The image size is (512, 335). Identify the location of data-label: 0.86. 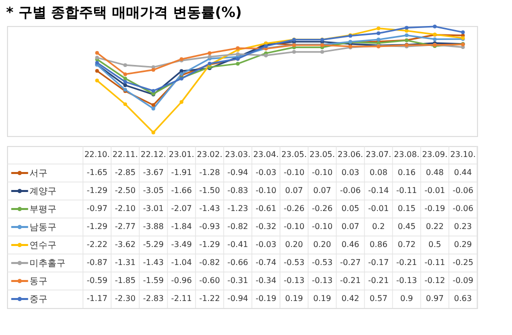
(379, 244).